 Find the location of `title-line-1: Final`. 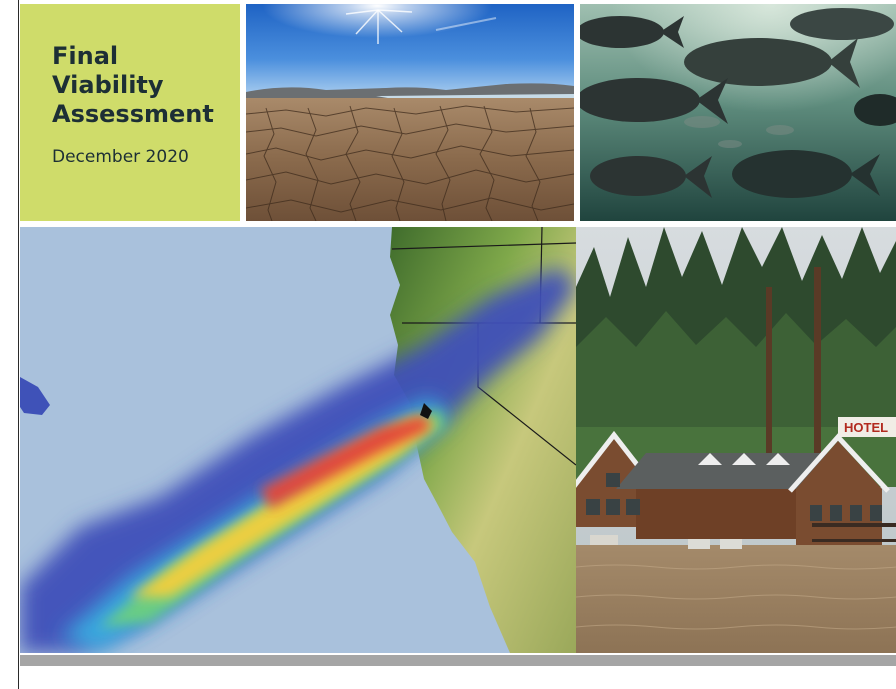

title-line-1: Final is located at coordinates (85, 56).